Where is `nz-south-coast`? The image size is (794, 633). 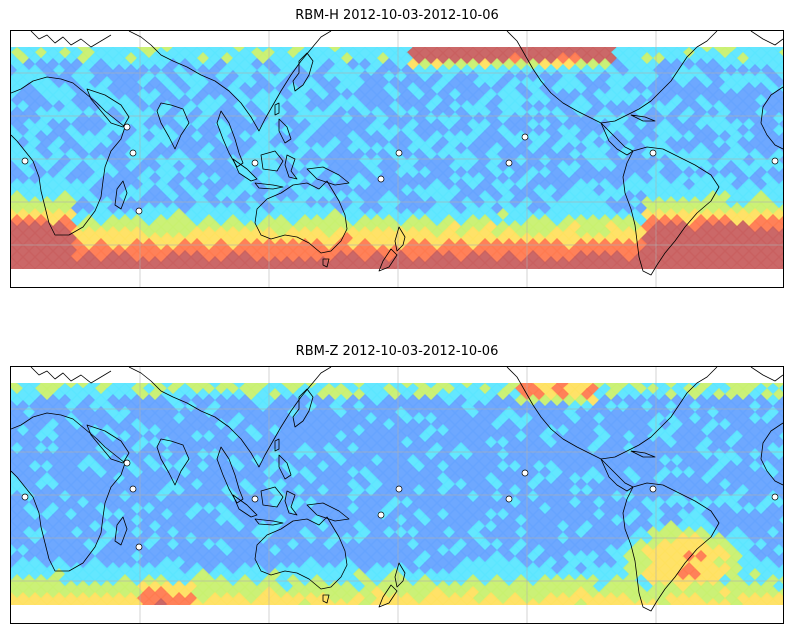
nz-south-coast is located at coordinates (388, 260).